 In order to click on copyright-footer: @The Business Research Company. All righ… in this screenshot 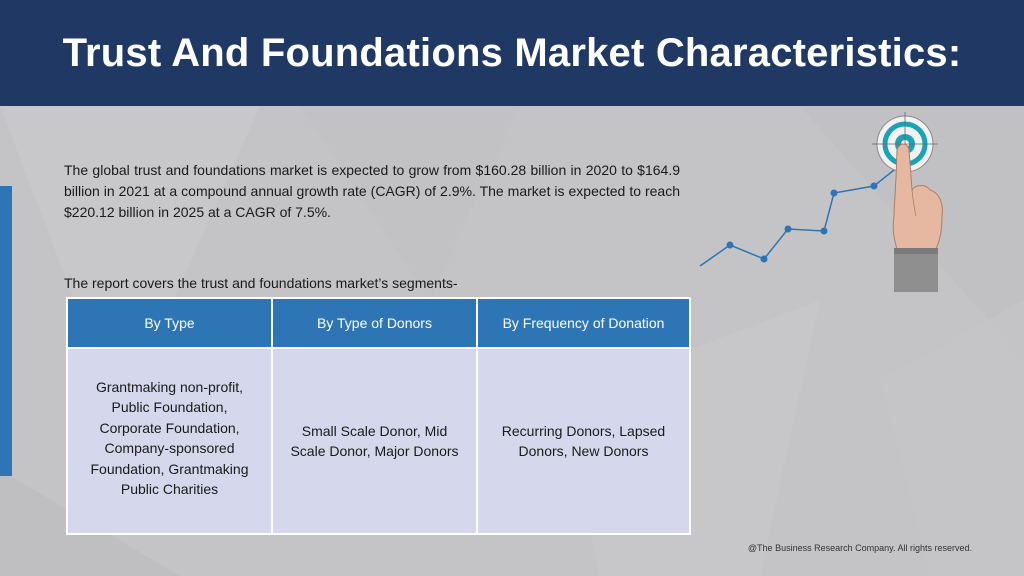, I will do `click(859, 548)`.